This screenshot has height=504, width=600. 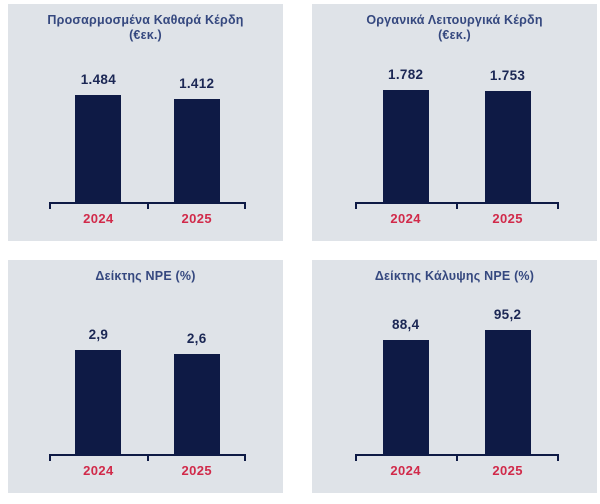 What do you see at coordinates (145, 20) in the screenshot?
I see `chart-title-text: Προσαρμοσμένα Καθαρά Κέρδη` at bounding box center [145, 20].